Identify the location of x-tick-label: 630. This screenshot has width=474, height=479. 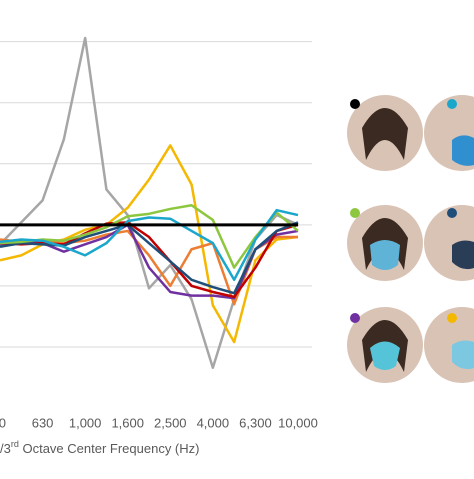
(43, 422).